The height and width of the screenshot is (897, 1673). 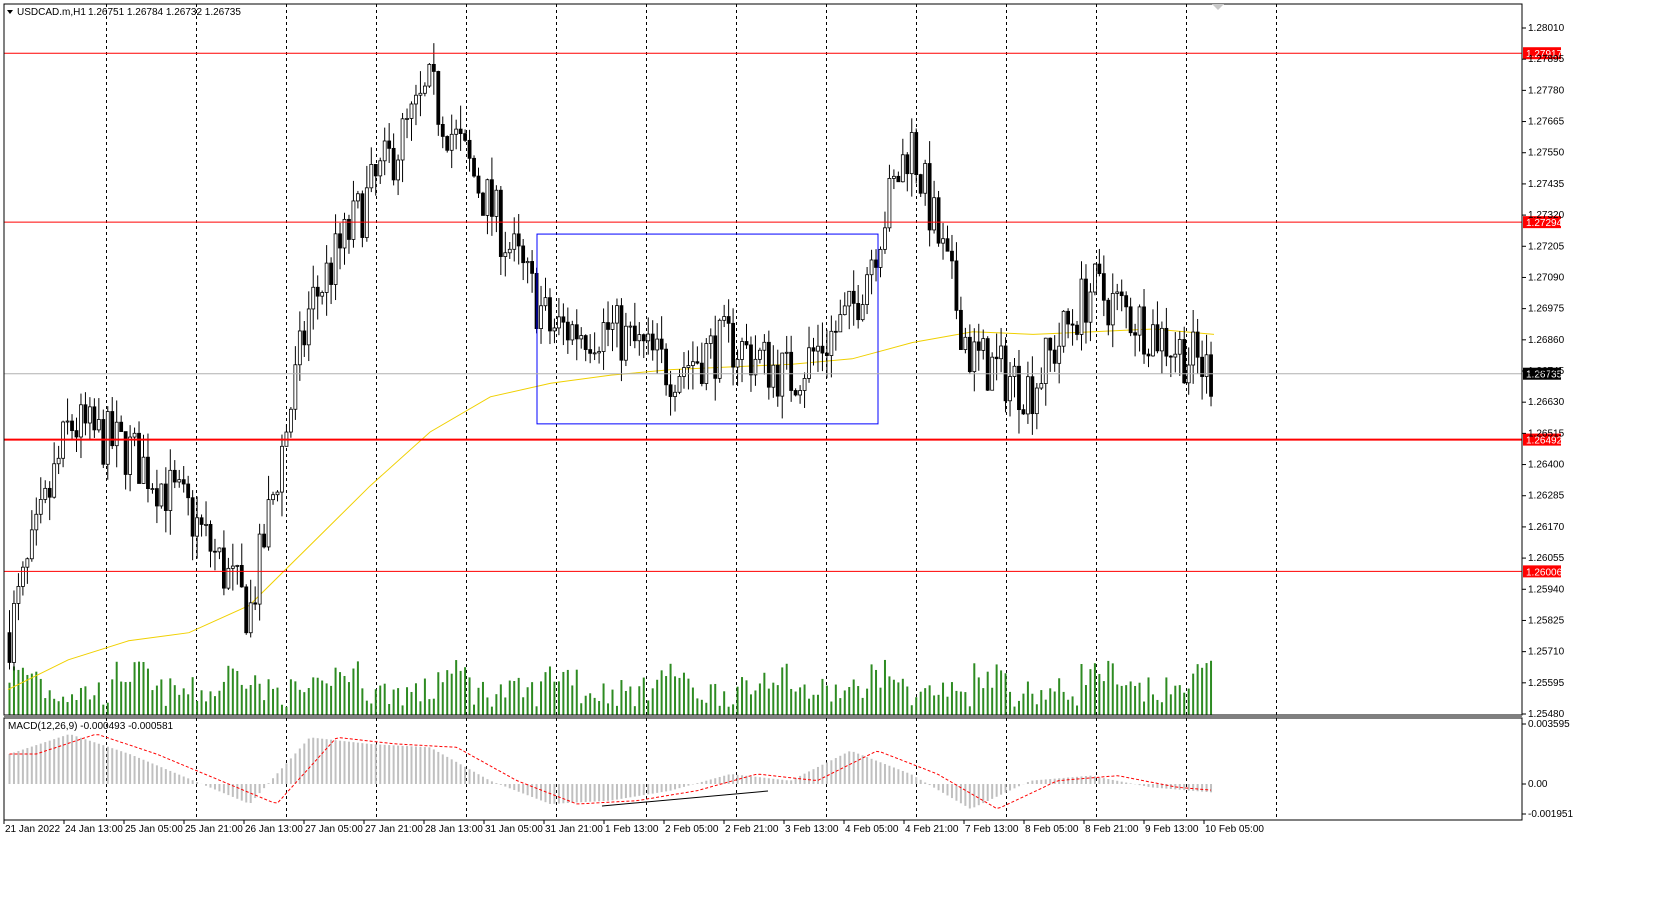 What do you see at coordinates (10, 12) in the screenshot?
I see `dropdown-arrow-icon` at bounding box center [10, 12].